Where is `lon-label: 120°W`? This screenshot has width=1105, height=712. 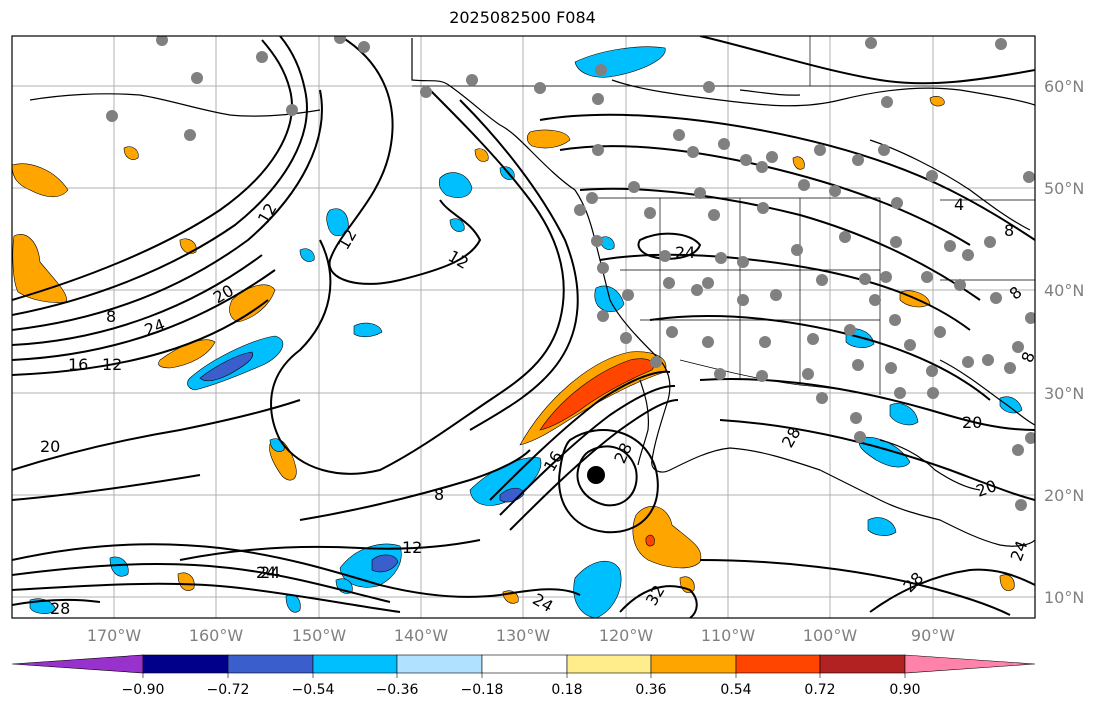
lon-label: 120°W is located at coordinates (626, 635).